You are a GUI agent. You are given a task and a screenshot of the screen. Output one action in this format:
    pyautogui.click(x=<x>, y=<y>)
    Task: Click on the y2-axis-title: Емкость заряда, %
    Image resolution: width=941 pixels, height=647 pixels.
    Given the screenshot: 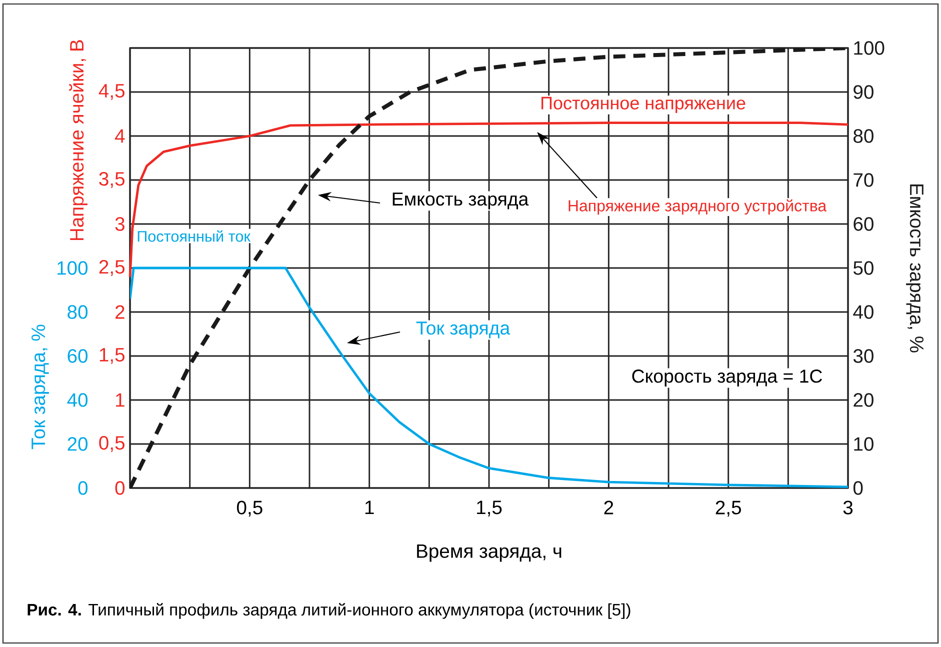 What is the action you would take?
    pyautogui.click(x=915, y=268)
    